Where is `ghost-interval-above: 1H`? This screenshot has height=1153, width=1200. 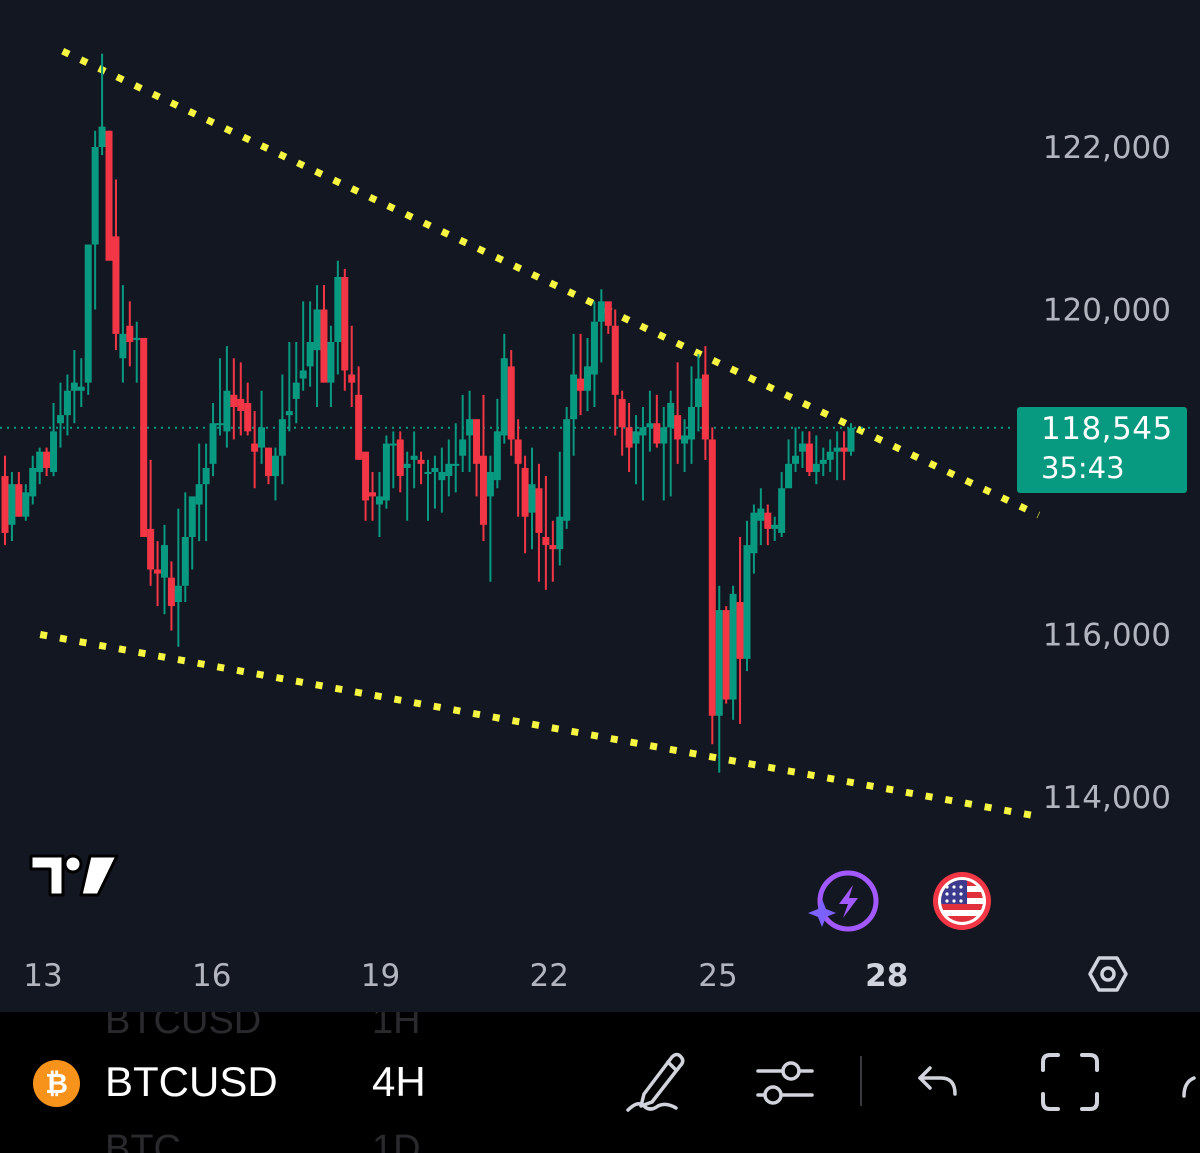 ghost-interval-above: 1H is located at coordinates (396, 1027).